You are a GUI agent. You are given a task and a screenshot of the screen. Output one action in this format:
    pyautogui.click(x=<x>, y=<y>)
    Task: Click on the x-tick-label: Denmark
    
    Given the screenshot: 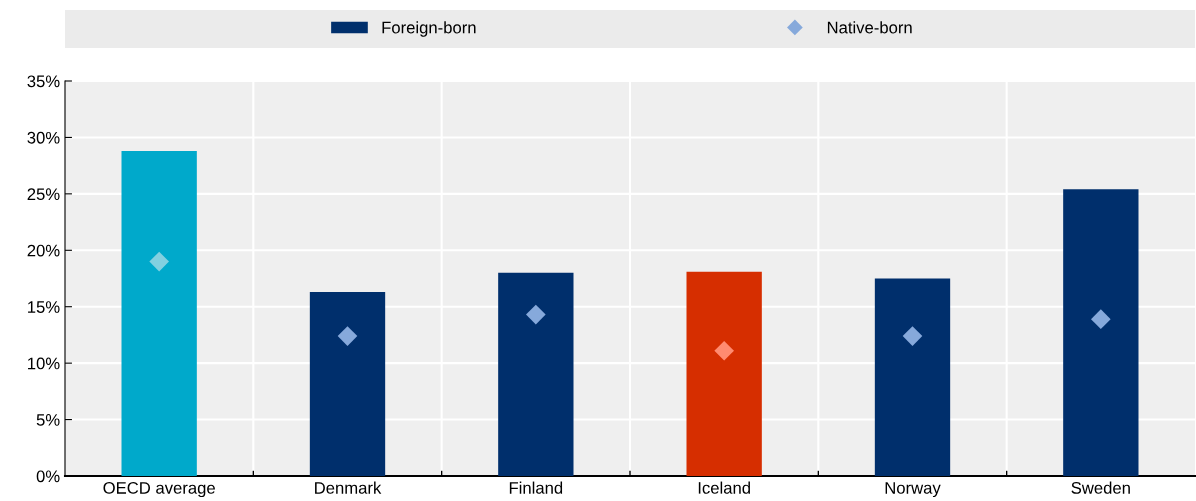 What is the action you would take?
    pyautogui.click(x=348, y=487)
    